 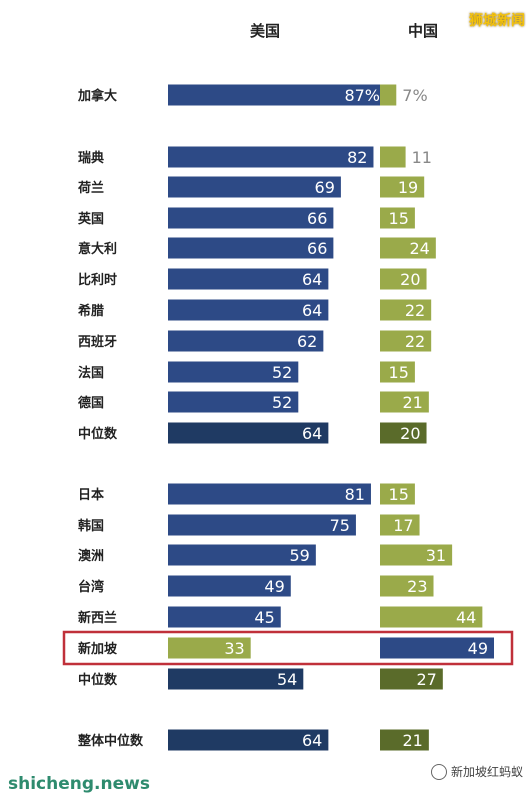 What do you see at coordinates (98, 649) in the screenshot?
I see `category-label: 新加坡` at bounding box center [98, 649].